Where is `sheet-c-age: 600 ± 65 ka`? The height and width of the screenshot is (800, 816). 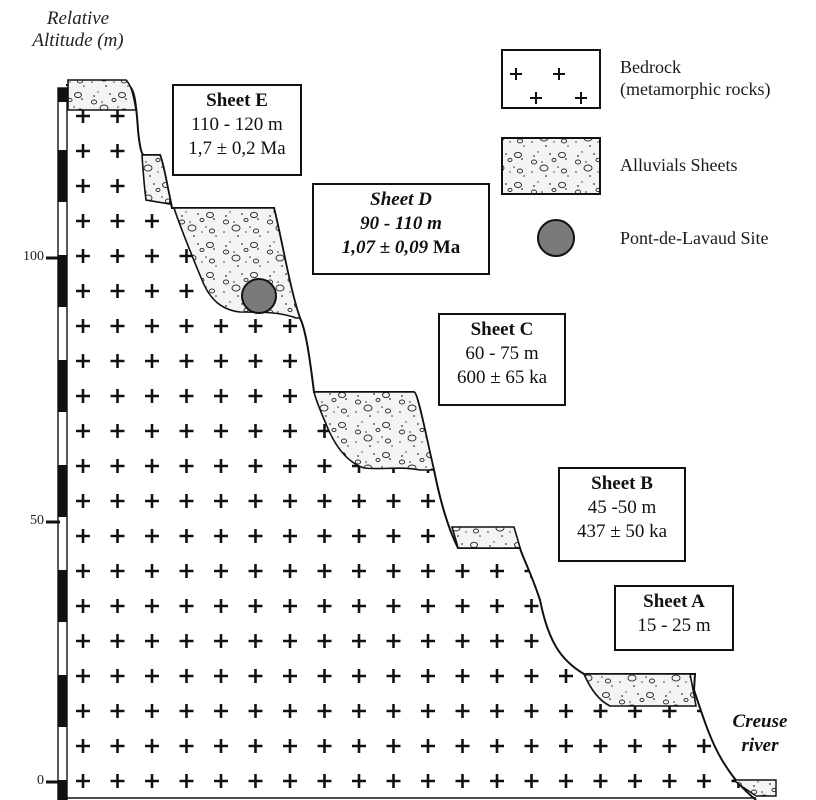 sheet-c-age: 600 ± 65 ka is located at coordinates (502, 377).